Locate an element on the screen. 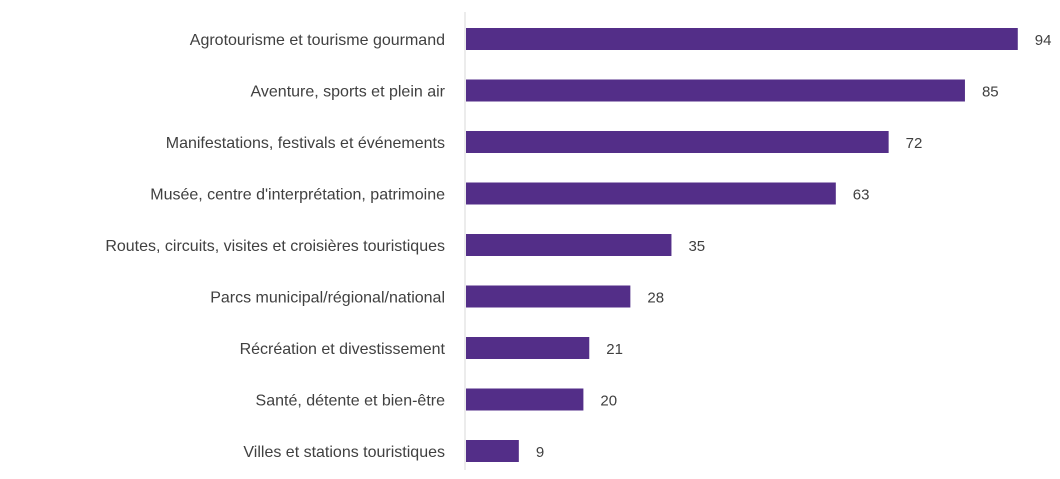 The image size is (1060, 479). data-label: 94 is located at coordinates (1043, 40).